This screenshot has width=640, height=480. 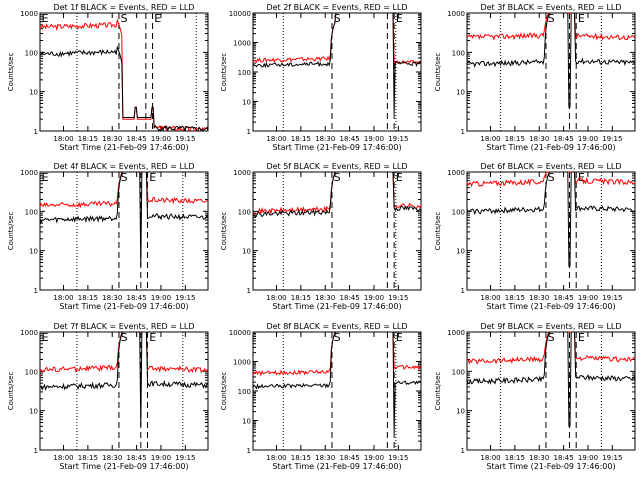 I want to click on panel-title: Det 5f BLACK = Events, RED = LLD, so click(x=336, y=166).